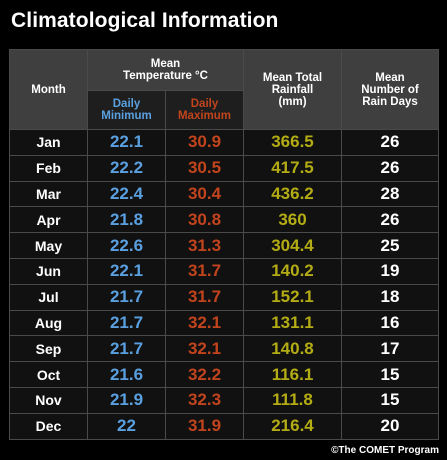  I want to click on daily-min-cell-nov: 21.9, so click(126, 400).